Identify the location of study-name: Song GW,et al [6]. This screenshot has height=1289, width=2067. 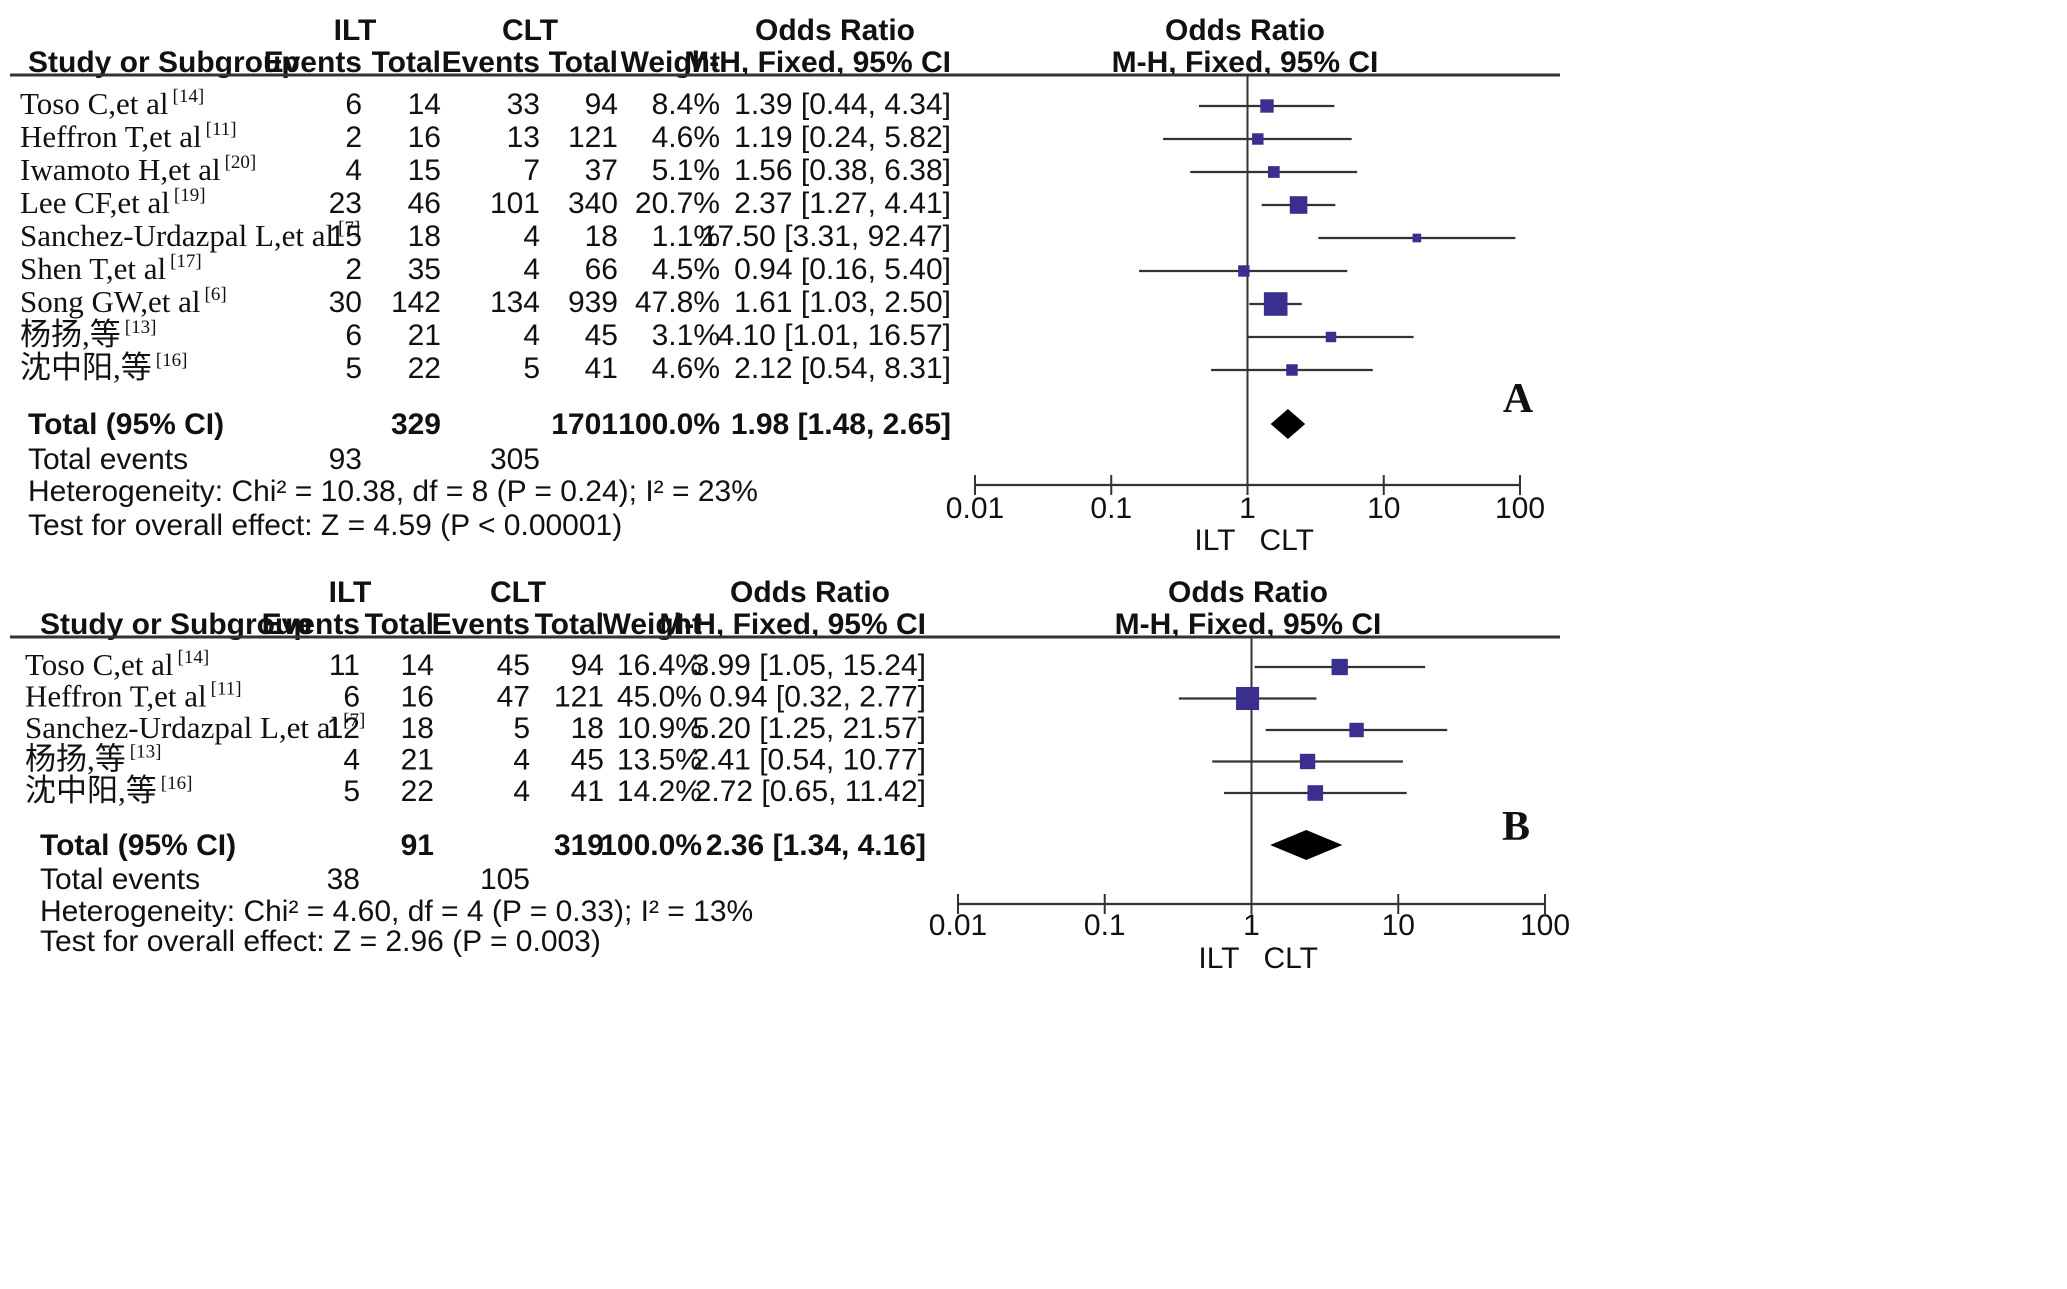
(123, 301).